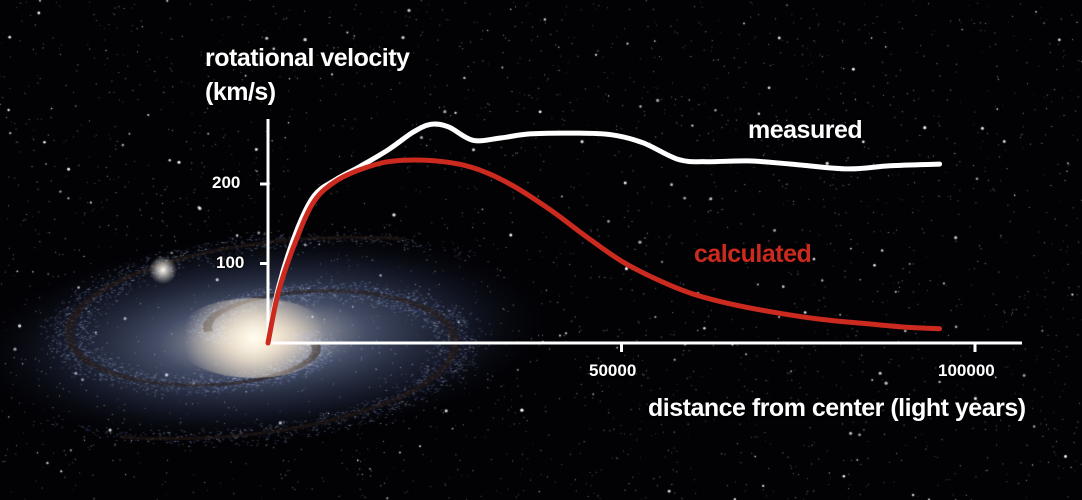 The image size is (1082, 500). What do you see at coordinates (230, 262) in the screenshot?
I see `y-tick-label-100: 100` at bounding box center [230, 262].